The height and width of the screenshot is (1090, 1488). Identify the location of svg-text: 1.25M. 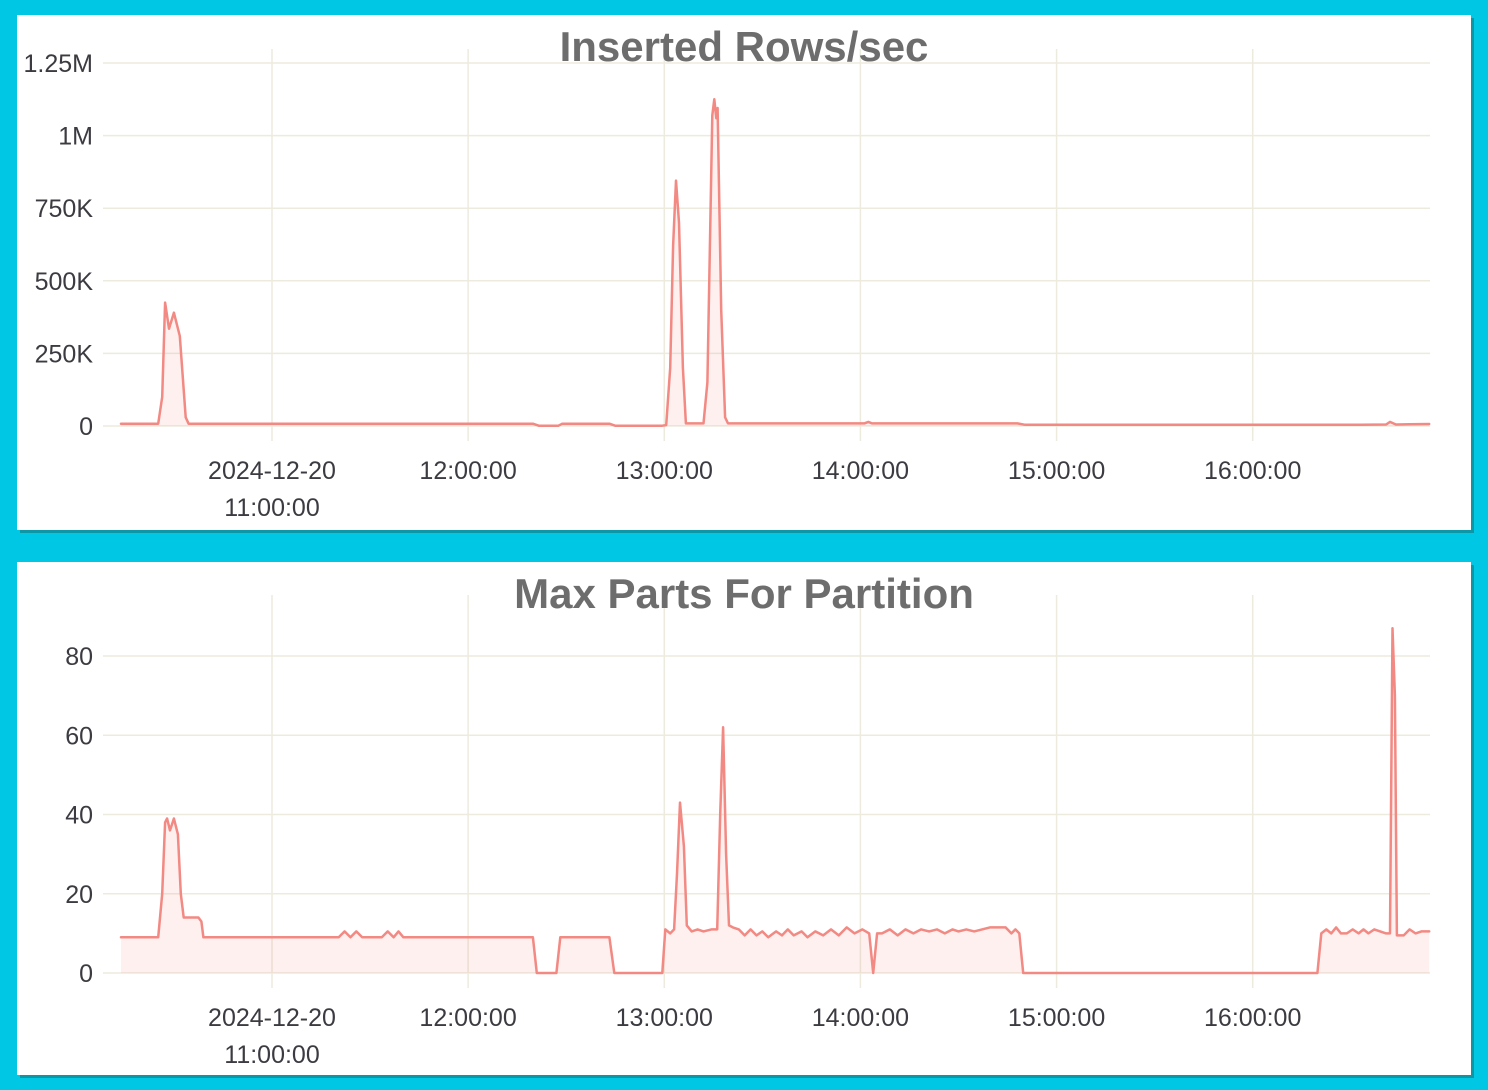
(58, 64).